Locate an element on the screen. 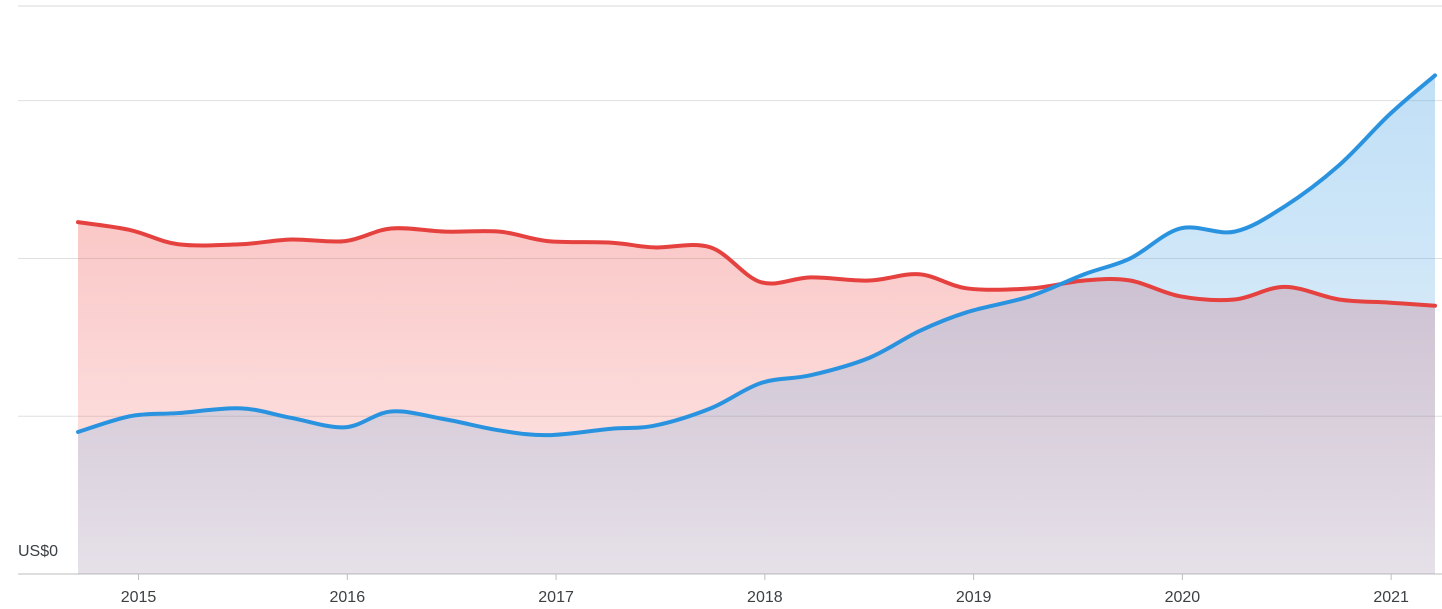 This screenshot has width=1442, height=609. x-tick-label: 2018 is located at coordinates (765, 597).